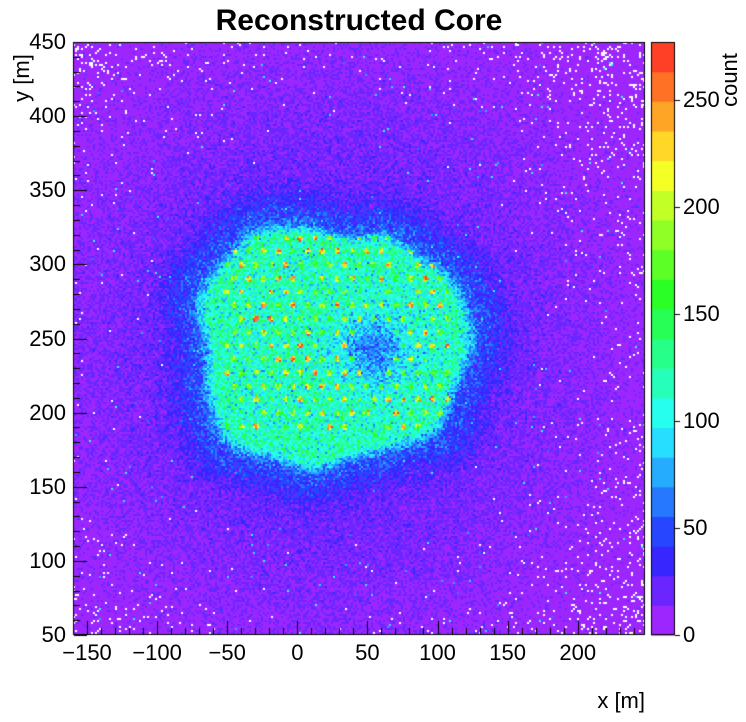  What do you see at coordinates (47, 338) in the screenshot?
I see `y-tick-label: 250` at bounding box center [47, 338].